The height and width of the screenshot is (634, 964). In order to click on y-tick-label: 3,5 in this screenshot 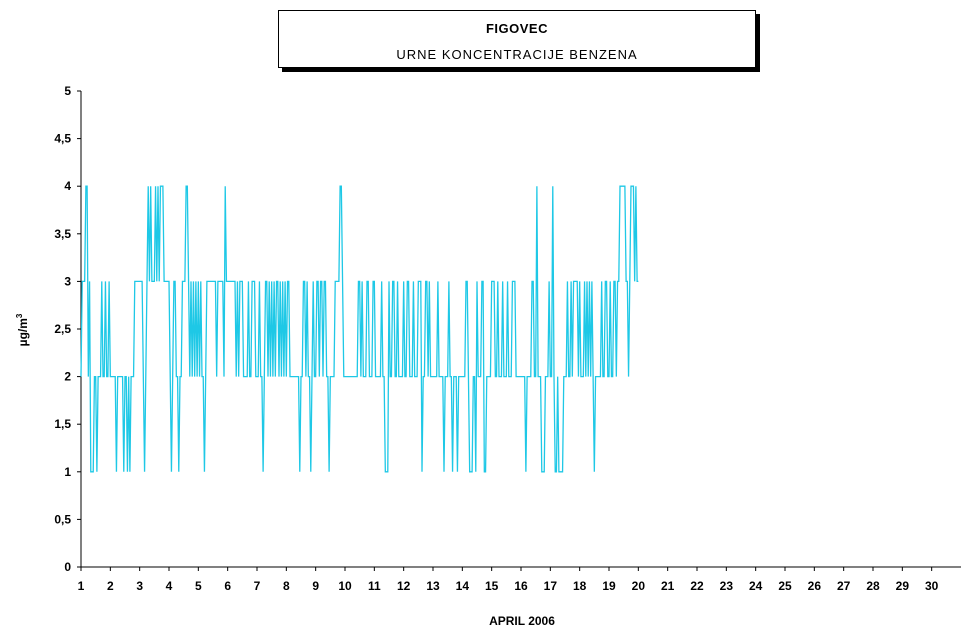, I will do `click(62, 234)`.